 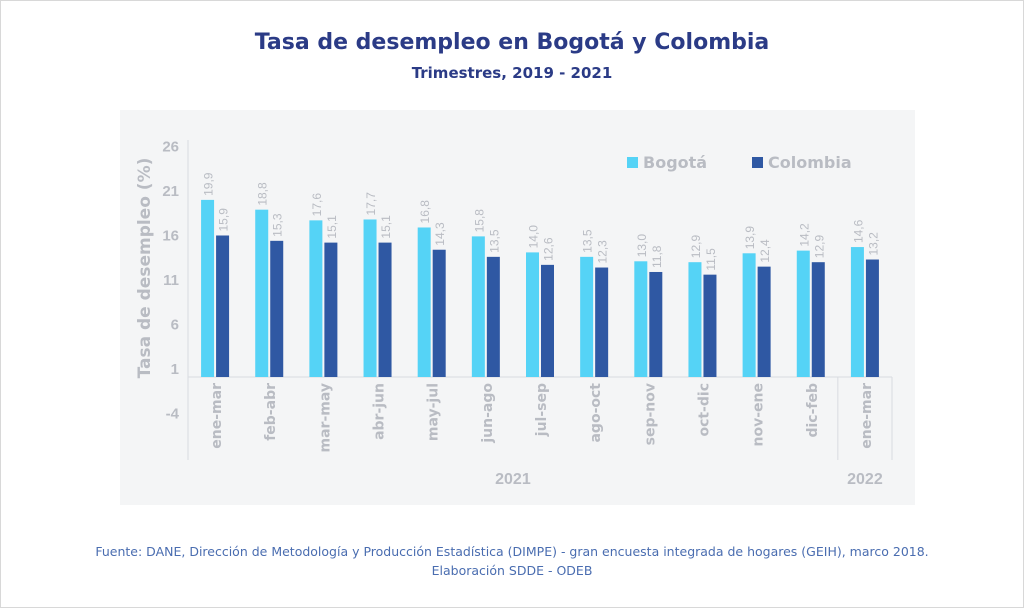 I want to click on x-tick-label: jun-ago, so click(x=488, y=413).